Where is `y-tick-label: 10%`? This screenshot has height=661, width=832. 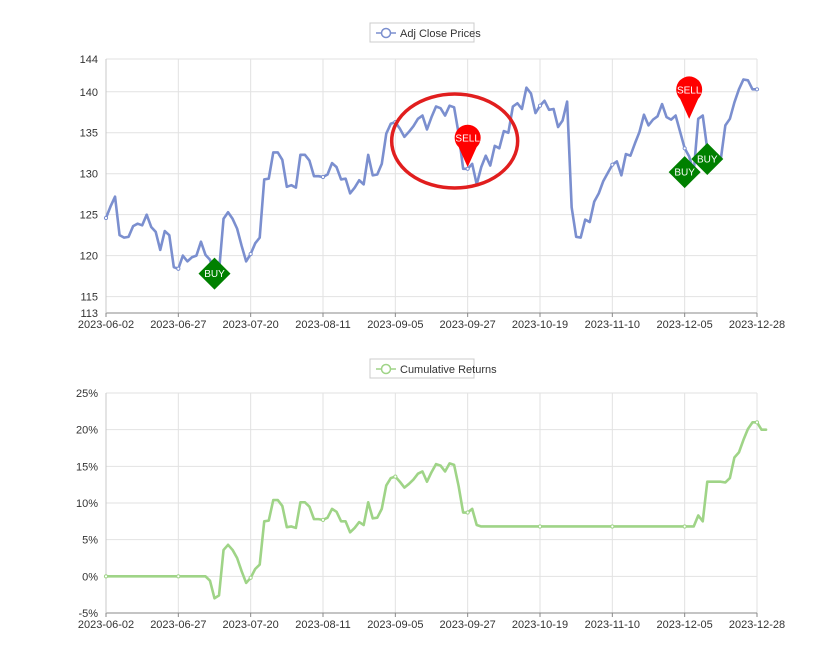
y-tick-label: 10% is located at coordinates (87, 504).